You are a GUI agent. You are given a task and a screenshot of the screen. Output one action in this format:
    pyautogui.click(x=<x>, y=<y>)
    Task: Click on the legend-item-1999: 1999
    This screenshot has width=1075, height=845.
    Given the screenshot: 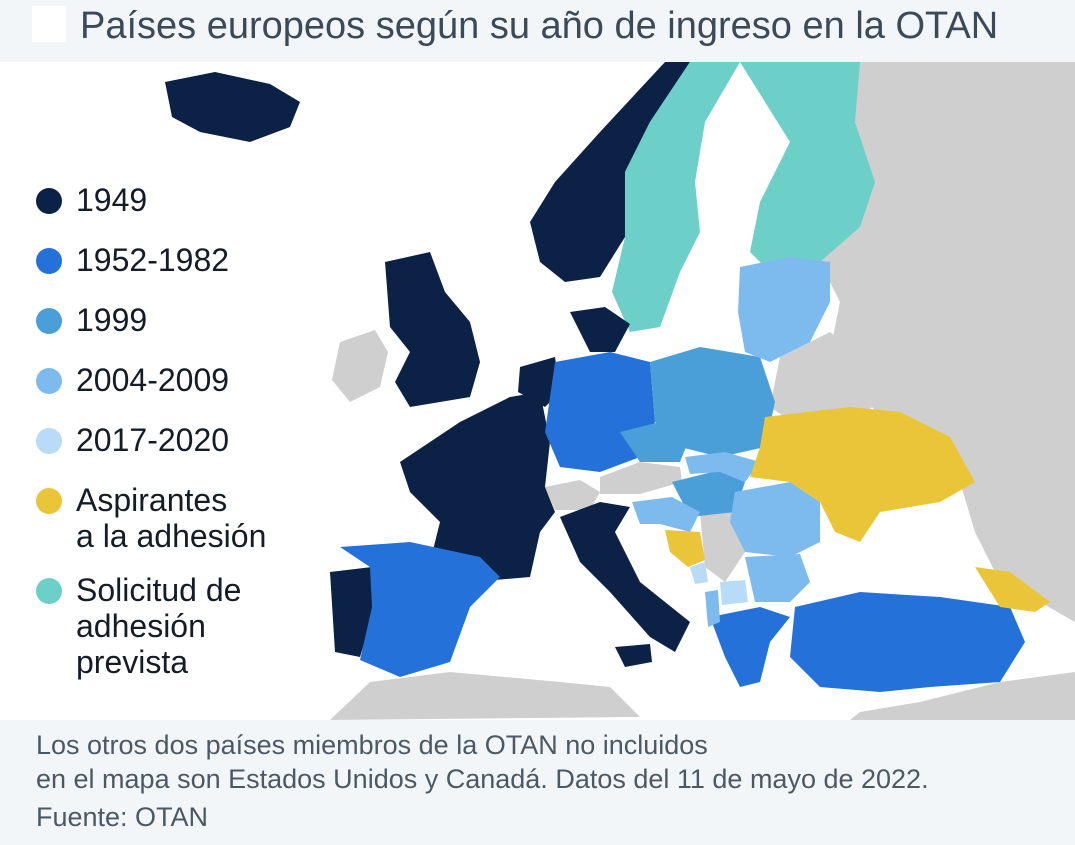 What is the action you would take?
    pyautogui.click(x=91, y=320)
    